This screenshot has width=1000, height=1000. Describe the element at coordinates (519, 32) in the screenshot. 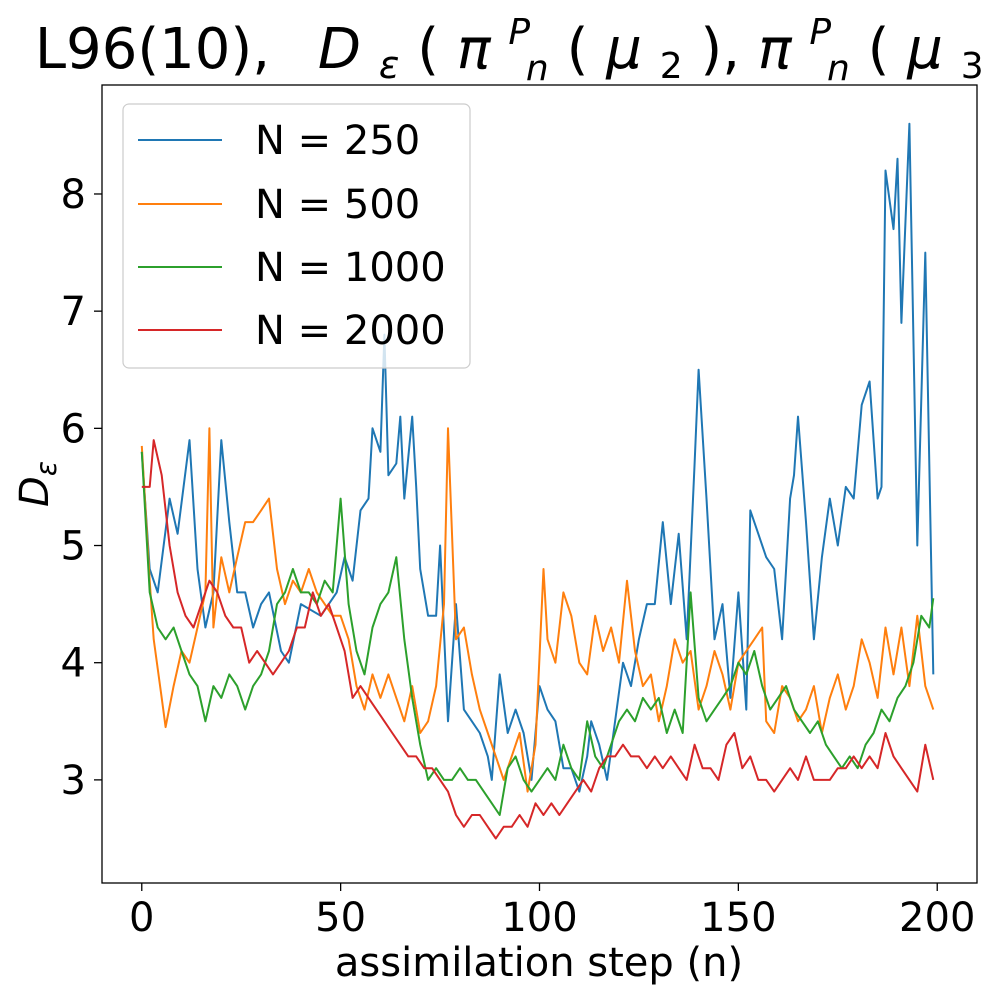

I see `title-sup-1: P` at that location.